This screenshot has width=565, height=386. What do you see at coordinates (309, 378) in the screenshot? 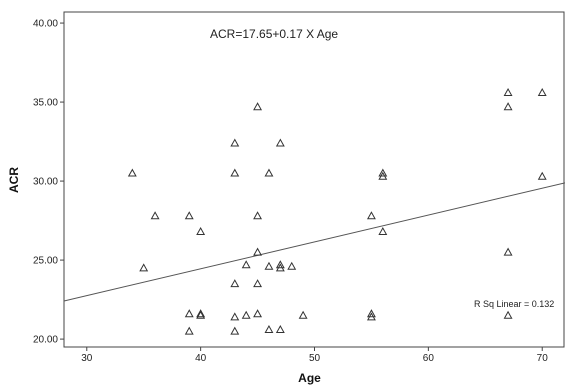
I see `x-axis-title: Age` at bounding box center [309, 378].